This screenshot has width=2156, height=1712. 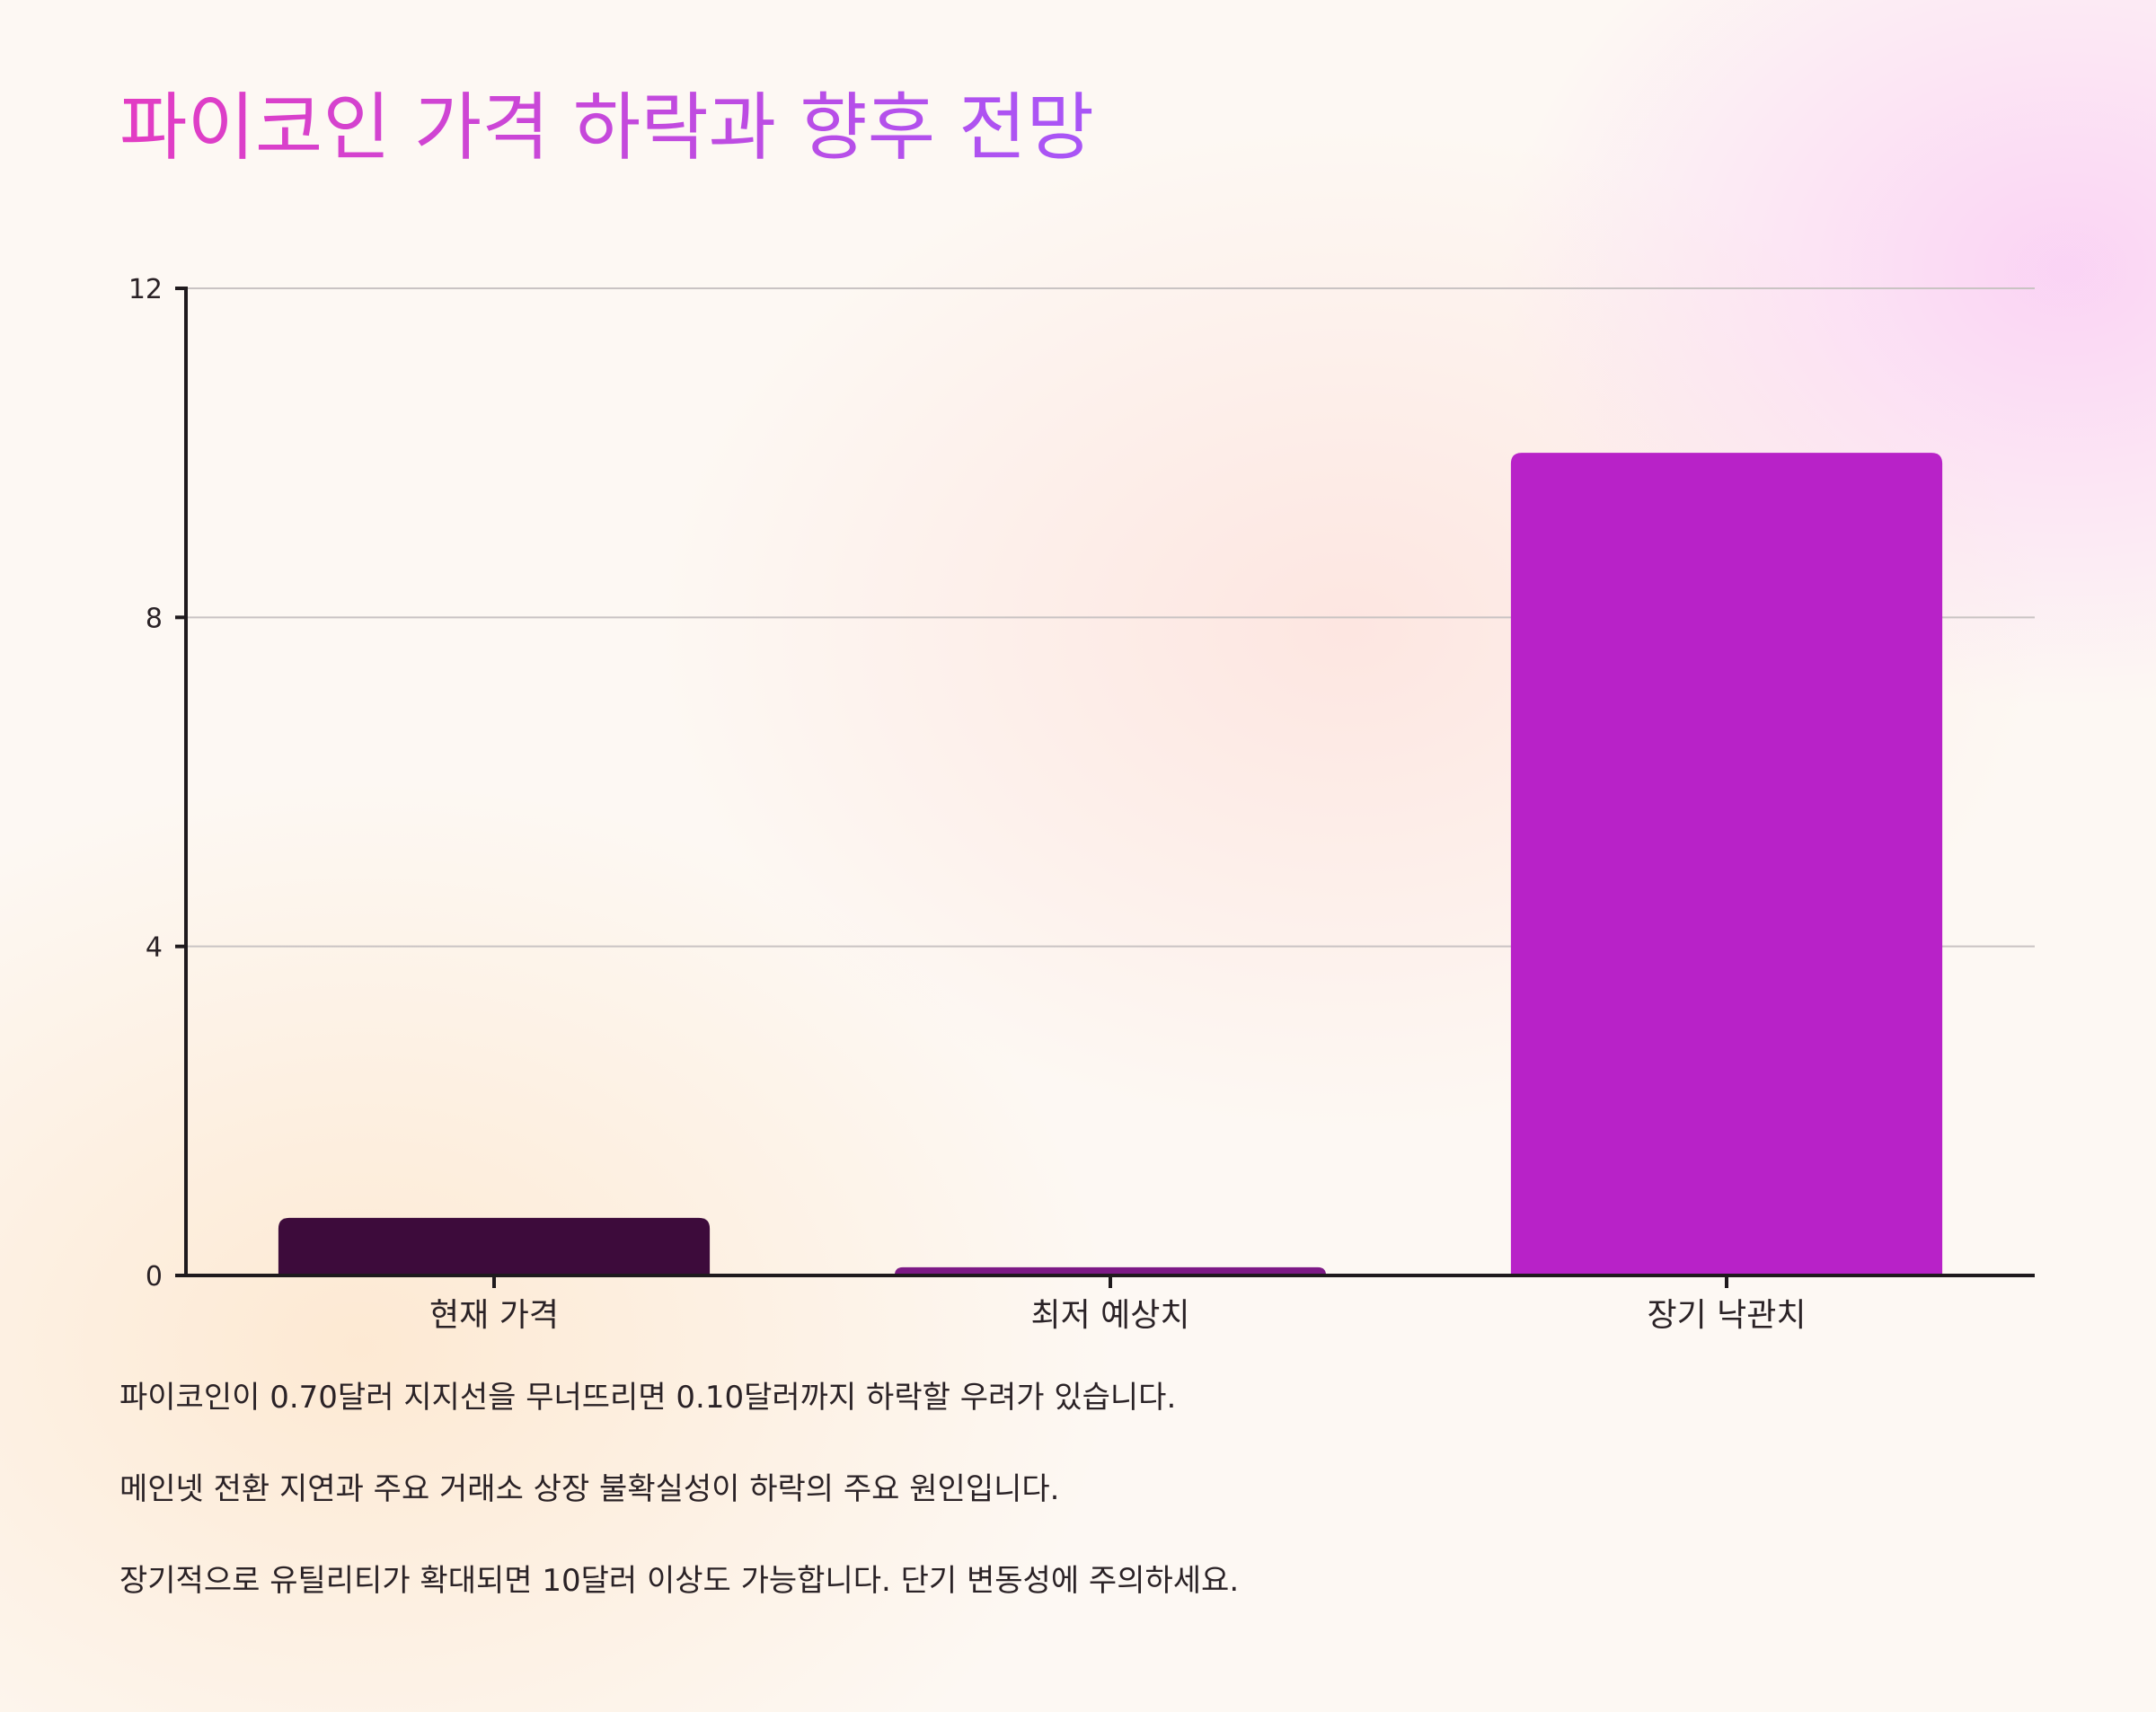 What do you see at coordinates (154, 948) in the screenshot?
I see `y-tick-label: 4` at bounding box center [154, 948].